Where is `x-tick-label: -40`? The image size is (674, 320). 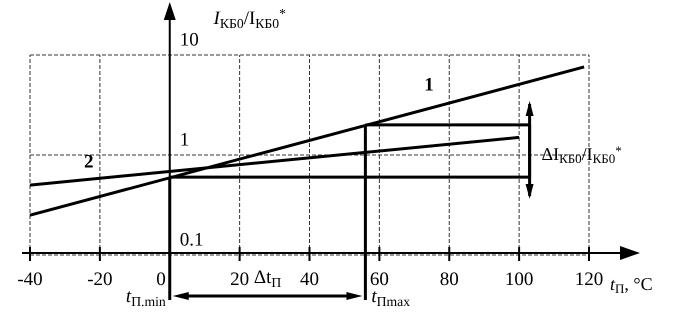 x-tick-label: -40 is located at coordinates (30, 279).